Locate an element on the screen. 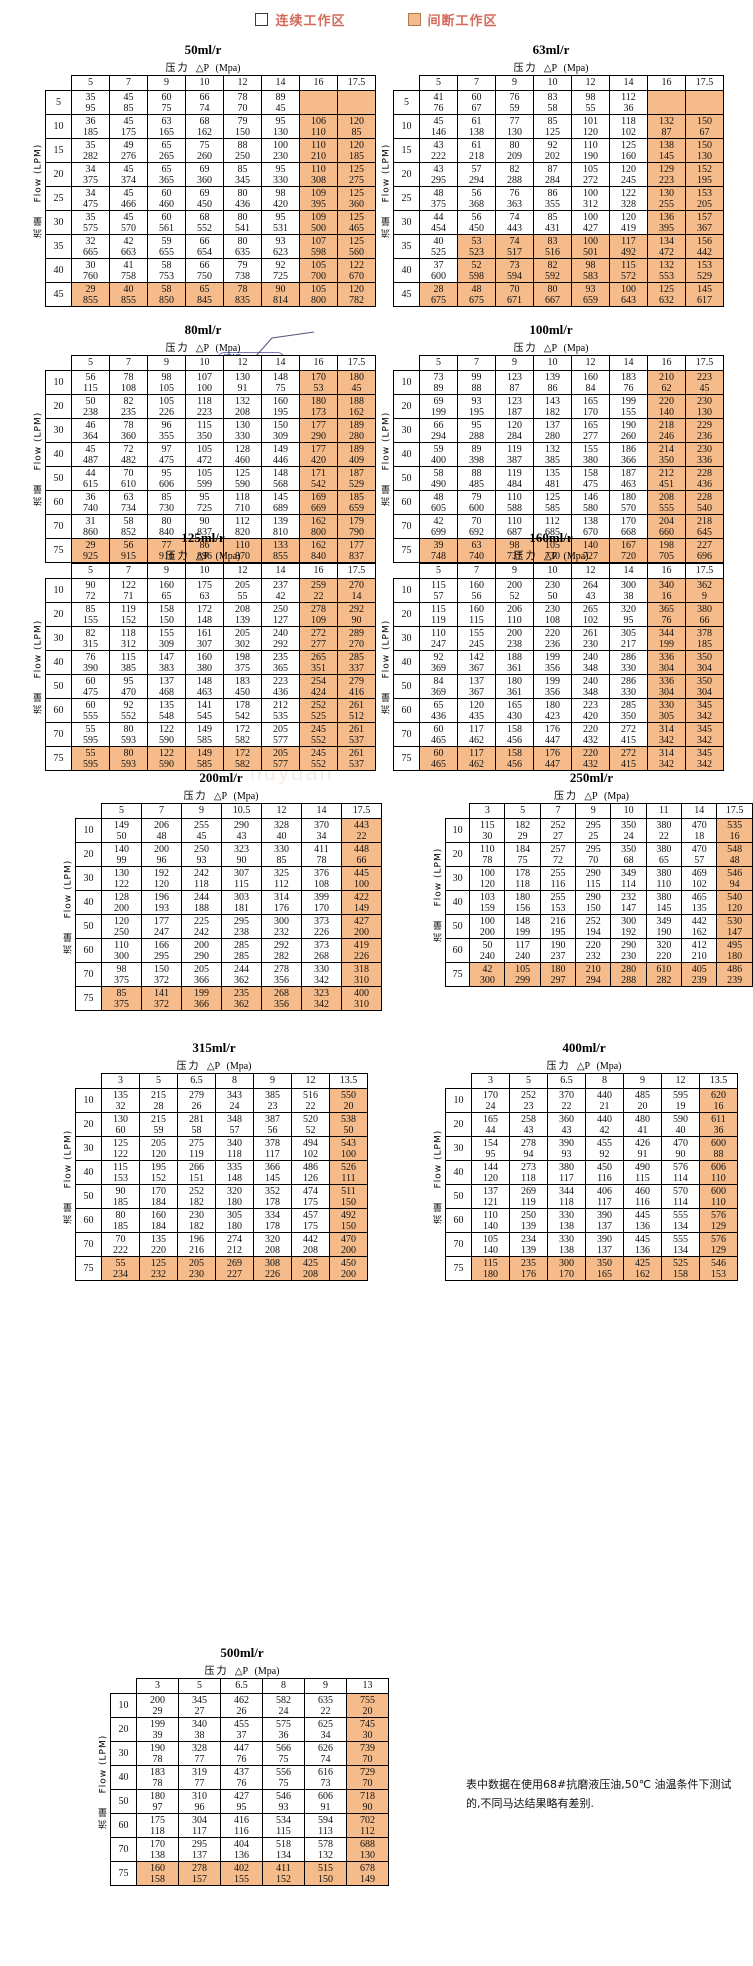 The height and width of the screenshot is (1966, 753). speed-value: 45 is located at coordinates (356, 388).